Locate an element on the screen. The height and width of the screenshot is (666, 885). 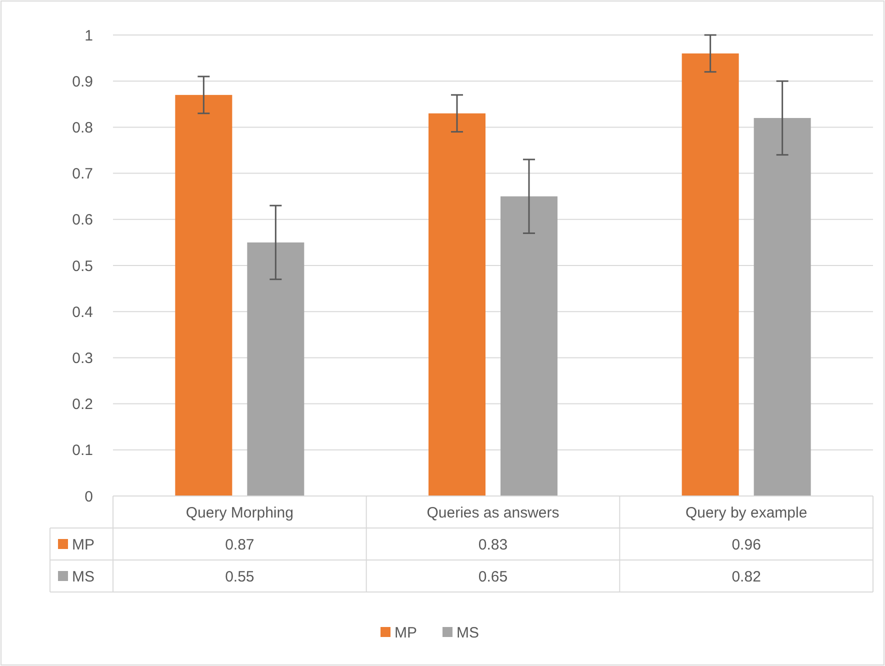
y-tick-label: 0.2 is located at coordinates (82, 405).